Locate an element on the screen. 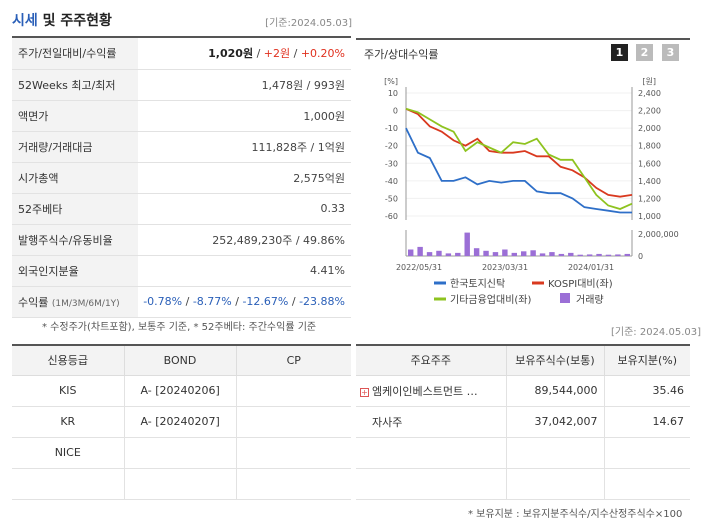 The image size is (702, 525). table-row: KR A- [20240207] is located at coordinates (181, 422).